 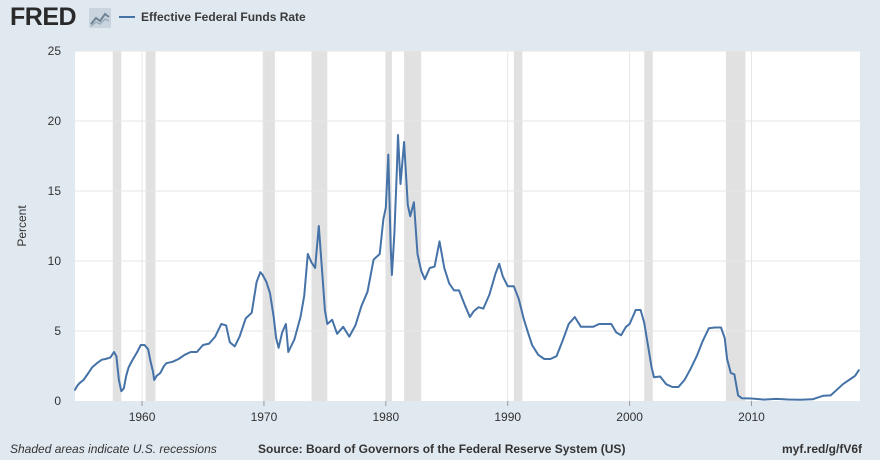 I want to click on legend-swatch, so click(x=127, y=17).